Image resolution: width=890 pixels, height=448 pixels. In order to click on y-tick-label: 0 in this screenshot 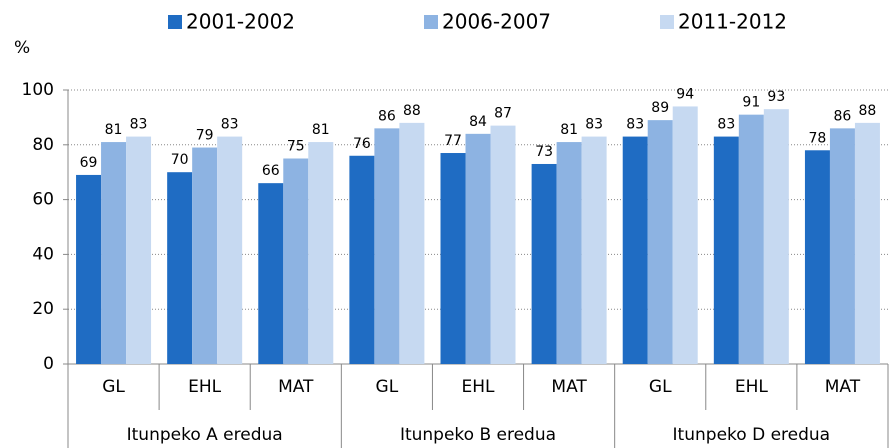, I will do `click(48, 364)`.